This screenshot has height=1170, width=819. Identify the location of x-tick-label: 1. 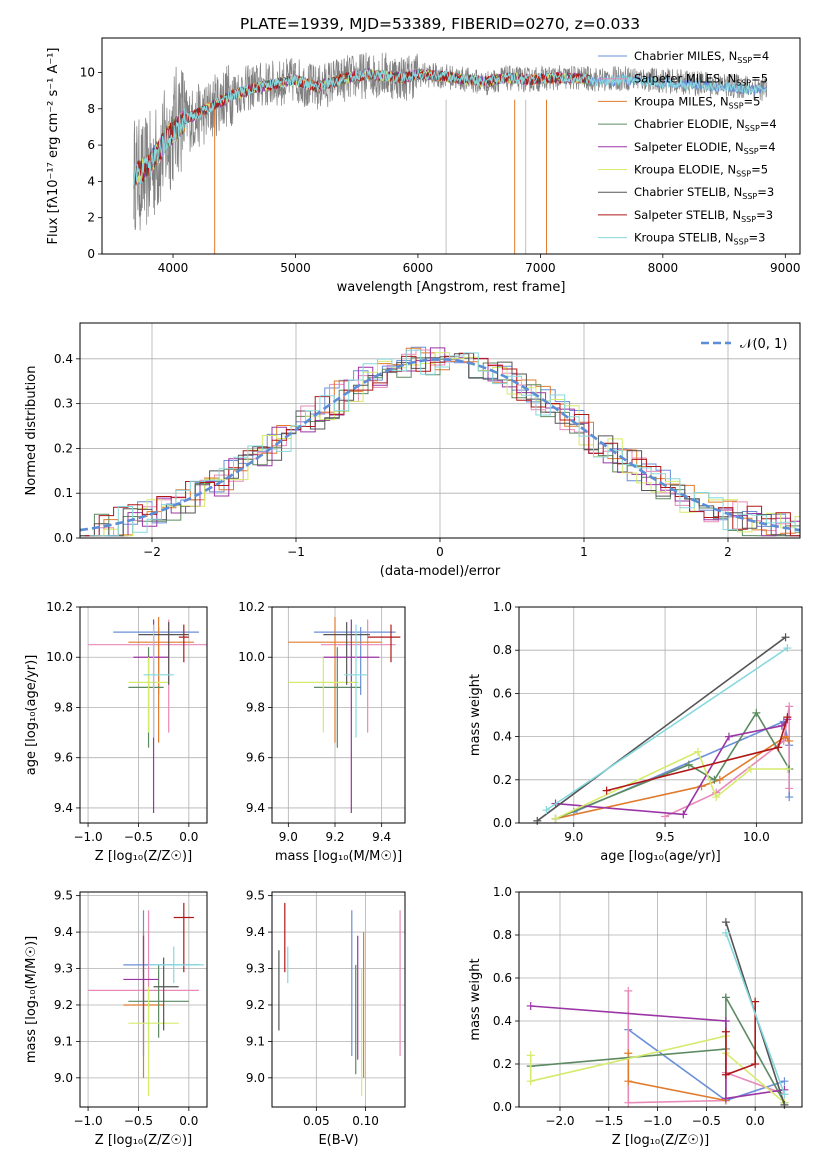
(584, 552).